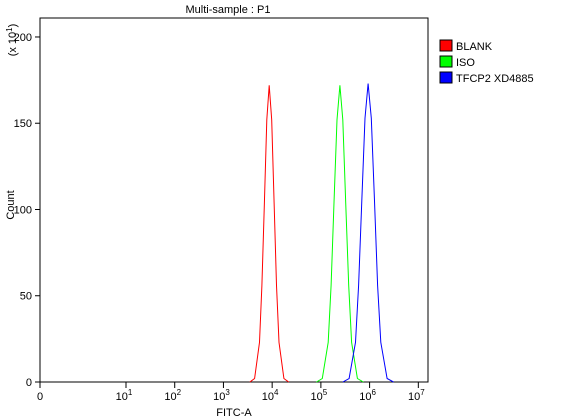  Describe the element at coordinates (234, 413) in the screenshot. I see `x-axis-label: FITC-A` at that location.